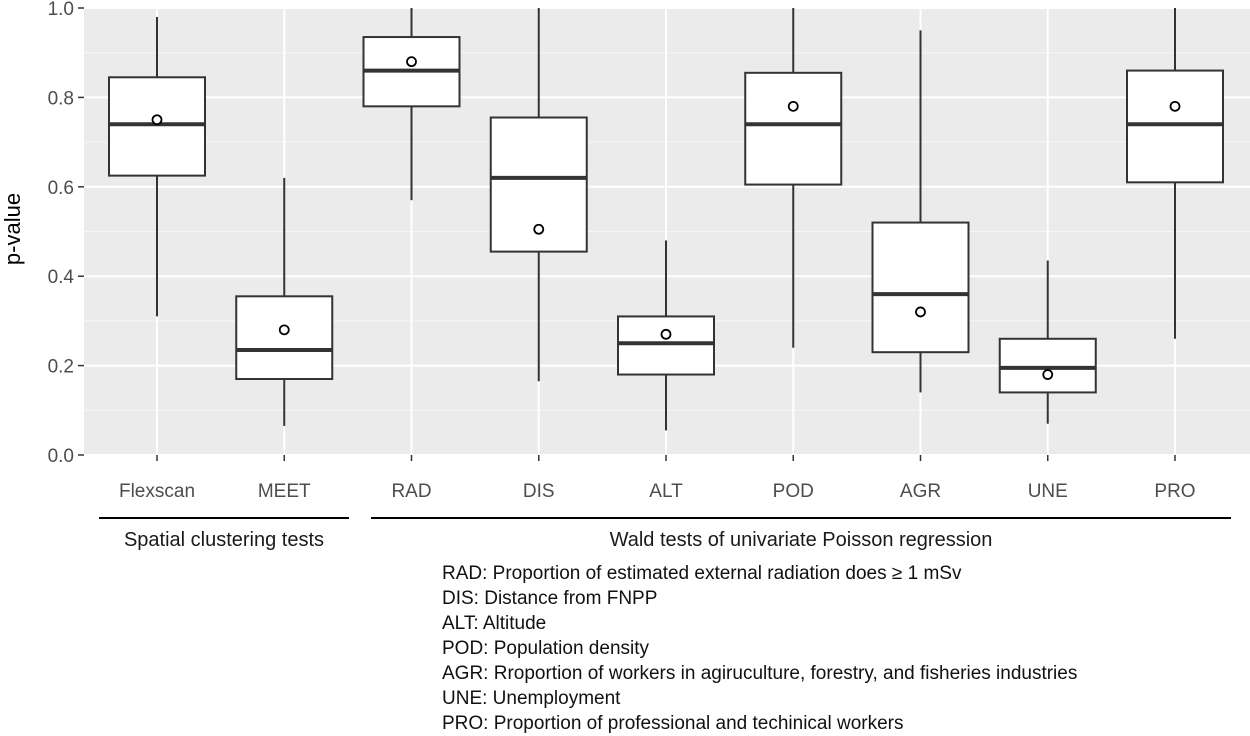 The height and width of the screenshot is (736, 1250). I want to click on y-tick-label: 0.8, so click(61, 98).